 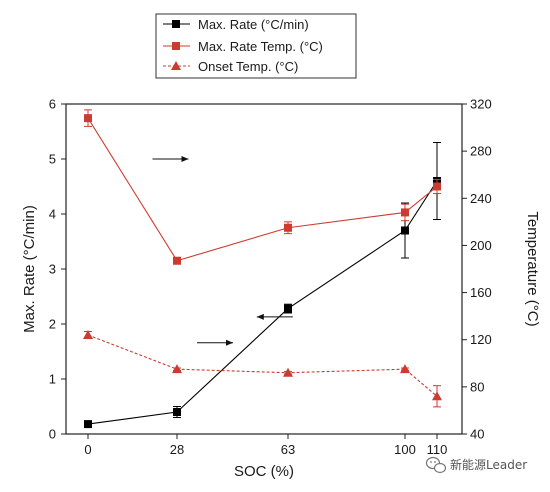 I want to click on right-y-axis-title: Temperature (°C), so click(x=532, y=268).